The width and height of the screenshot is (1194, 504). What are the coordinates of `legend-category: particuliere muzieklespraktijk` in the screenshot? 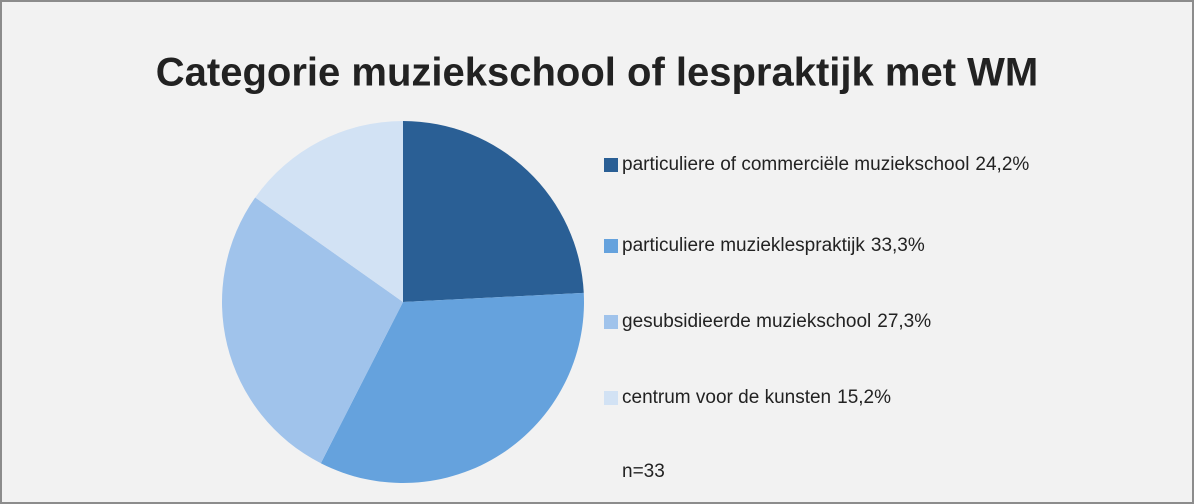 It's located at (743, 245).